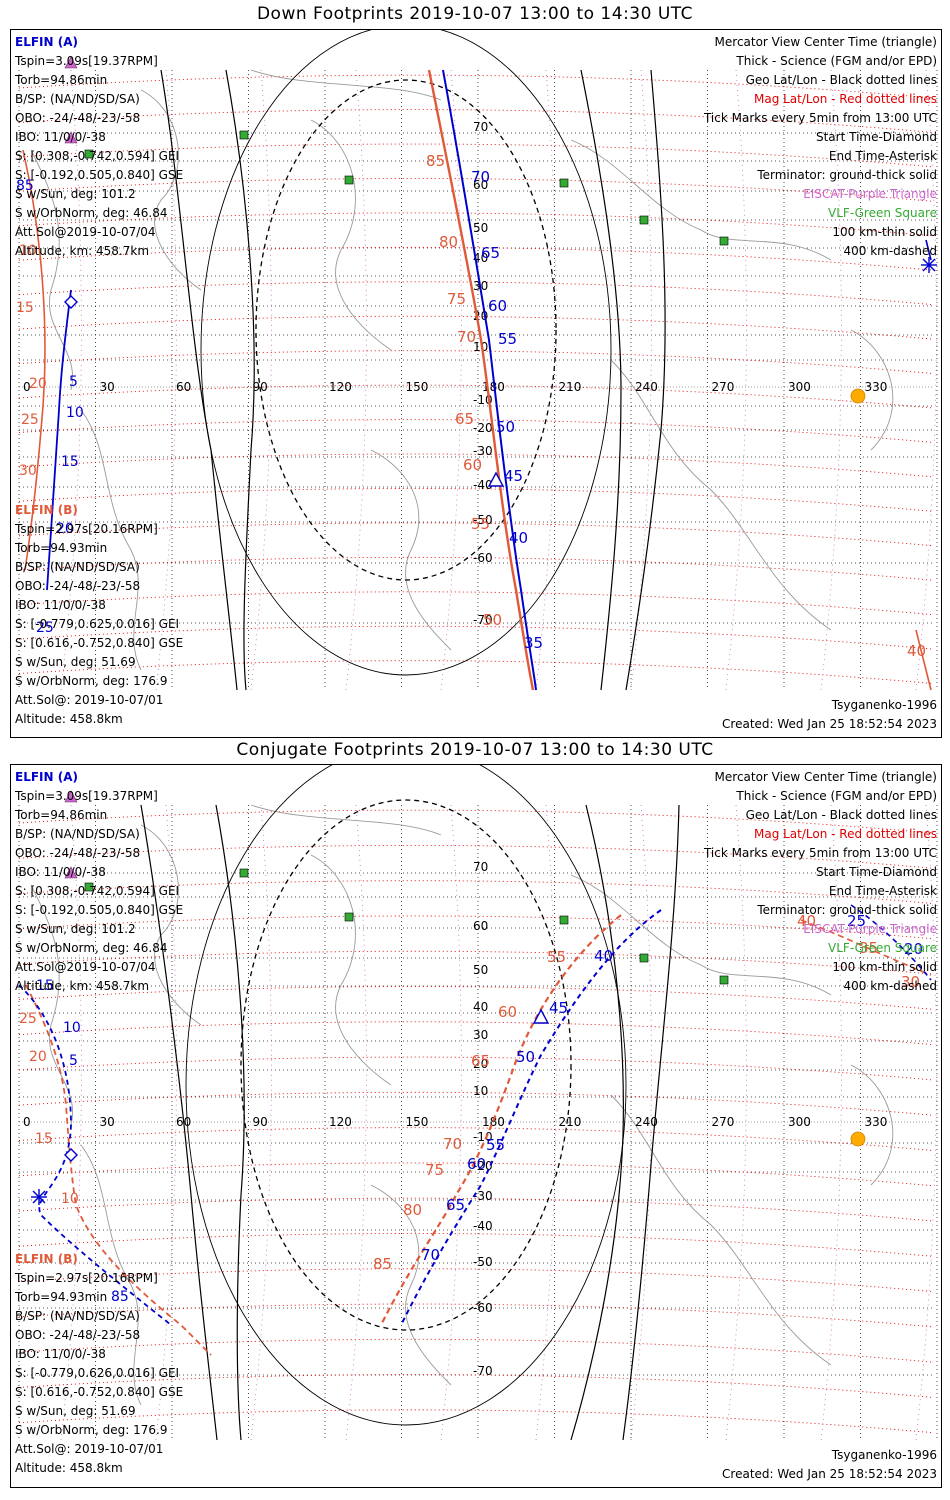 The width and height of the screenshot is (950, 1500). Describe the element at coordinates (434, 1170) in the screenshot. I see `track-tick-label: 75` at that location.